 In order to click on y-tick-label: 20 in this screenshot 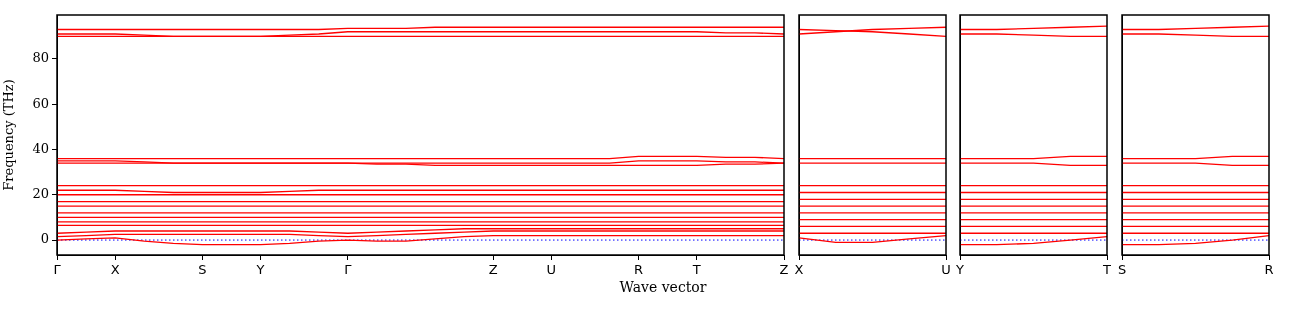, I will do `click(40, 194)`.